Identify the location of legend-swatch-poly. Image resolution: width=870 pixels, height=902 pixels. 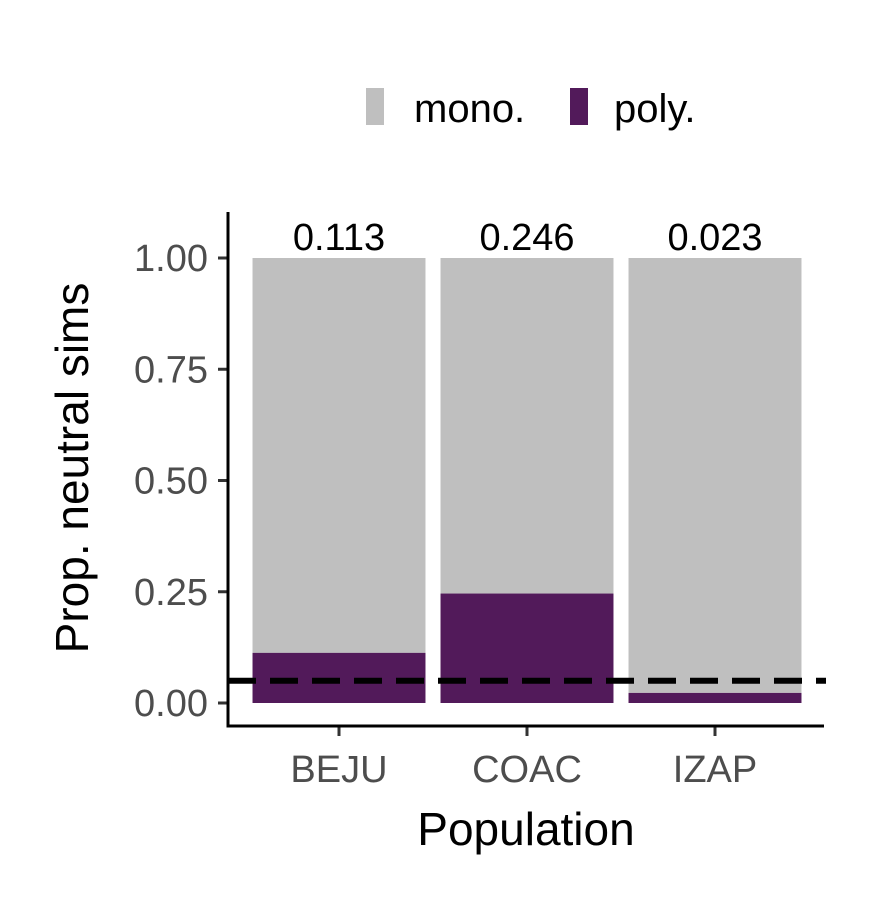
(579, 106).